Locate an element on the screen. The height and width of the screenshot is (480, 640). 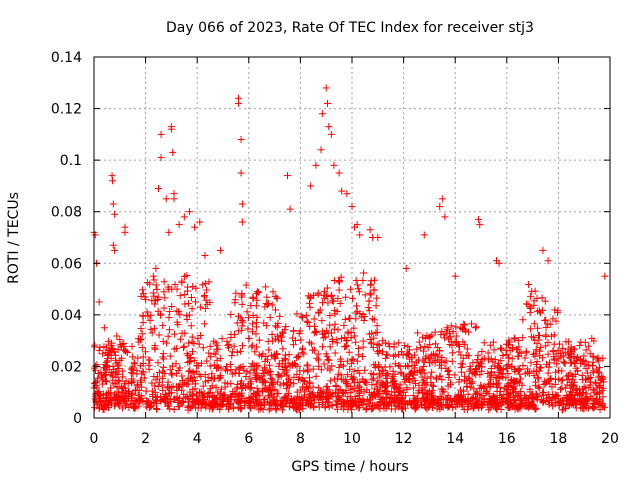
y-tick-label: 0 is located at coordinates (77, 419).